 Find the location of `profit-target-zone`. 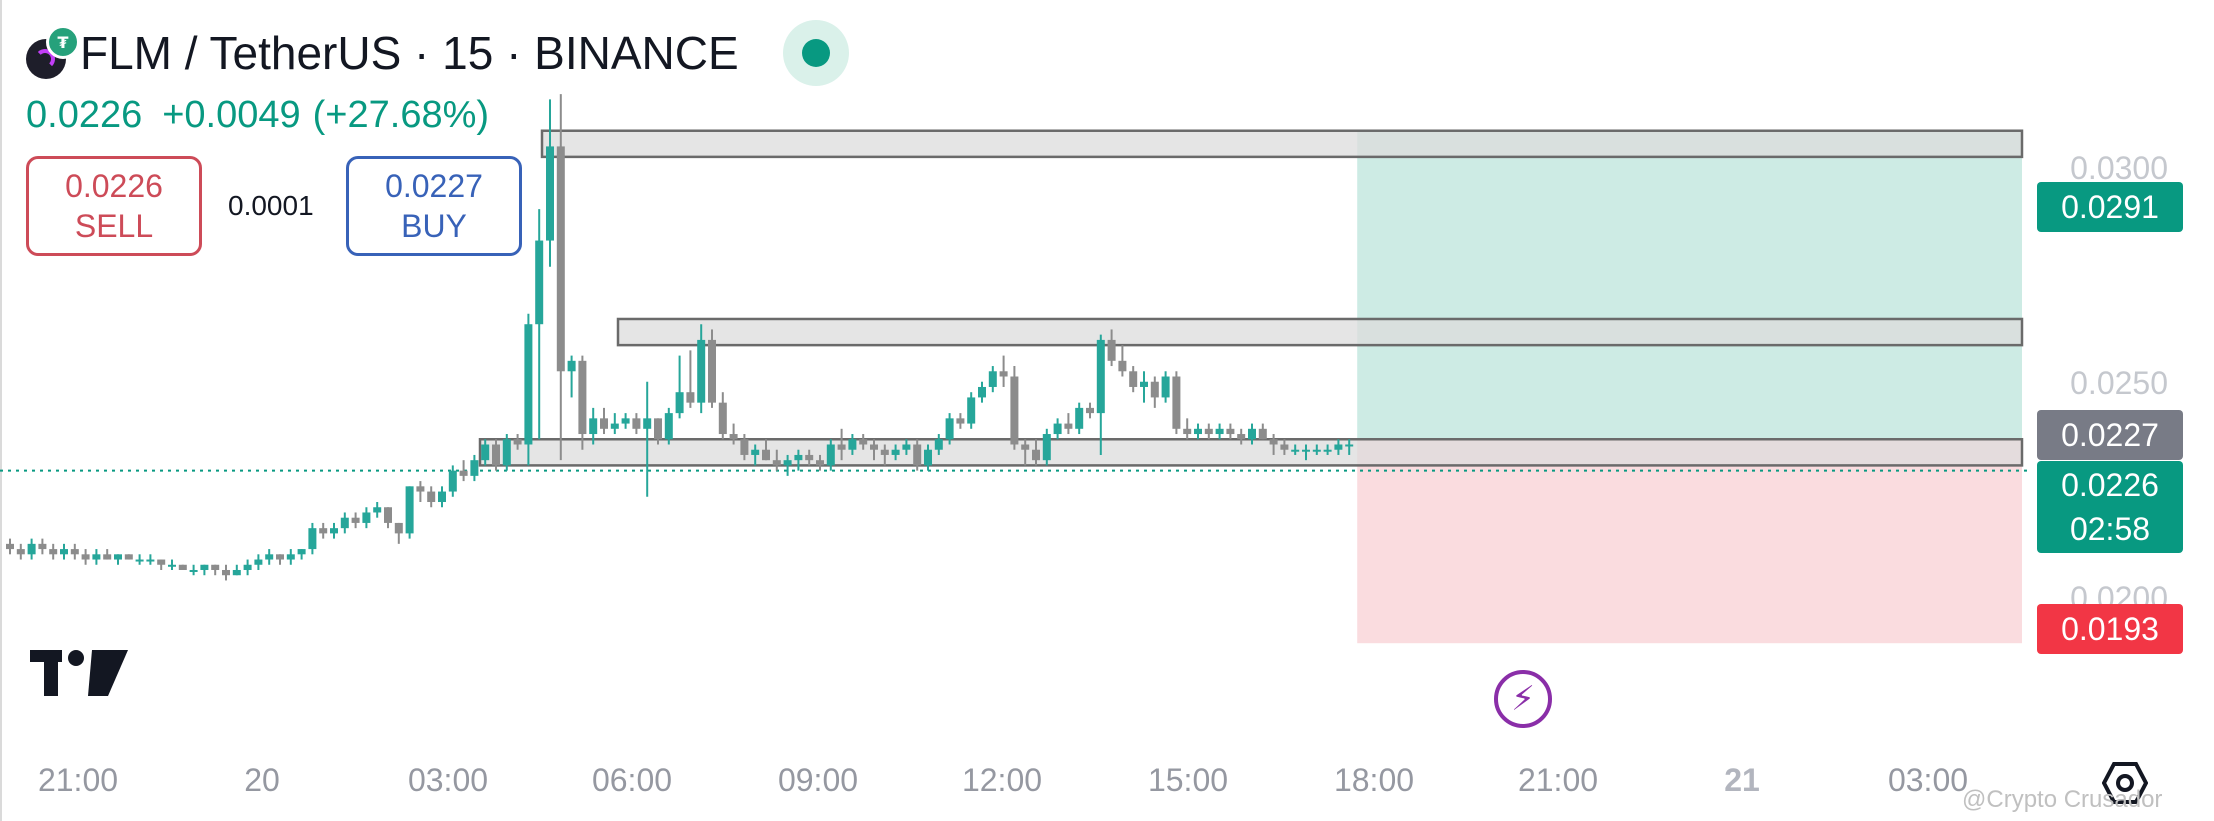

profit-target-zone is located at coordinates (1689, 284).